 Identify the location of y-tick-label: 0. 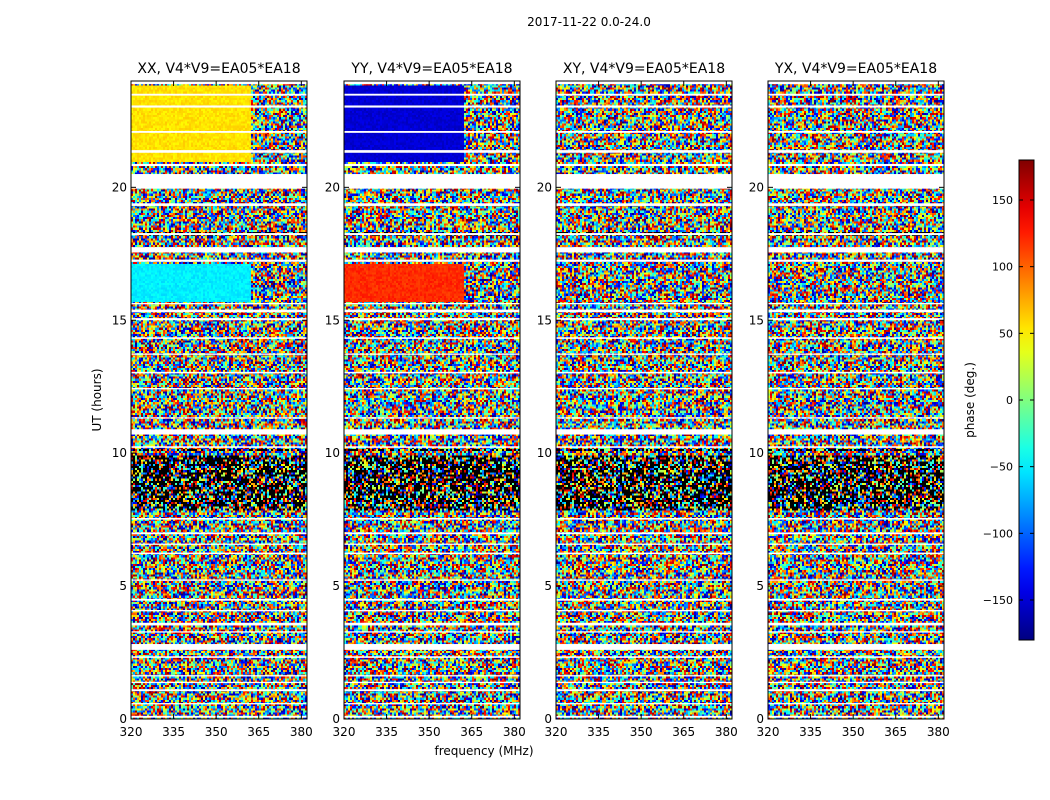
(760, 719).